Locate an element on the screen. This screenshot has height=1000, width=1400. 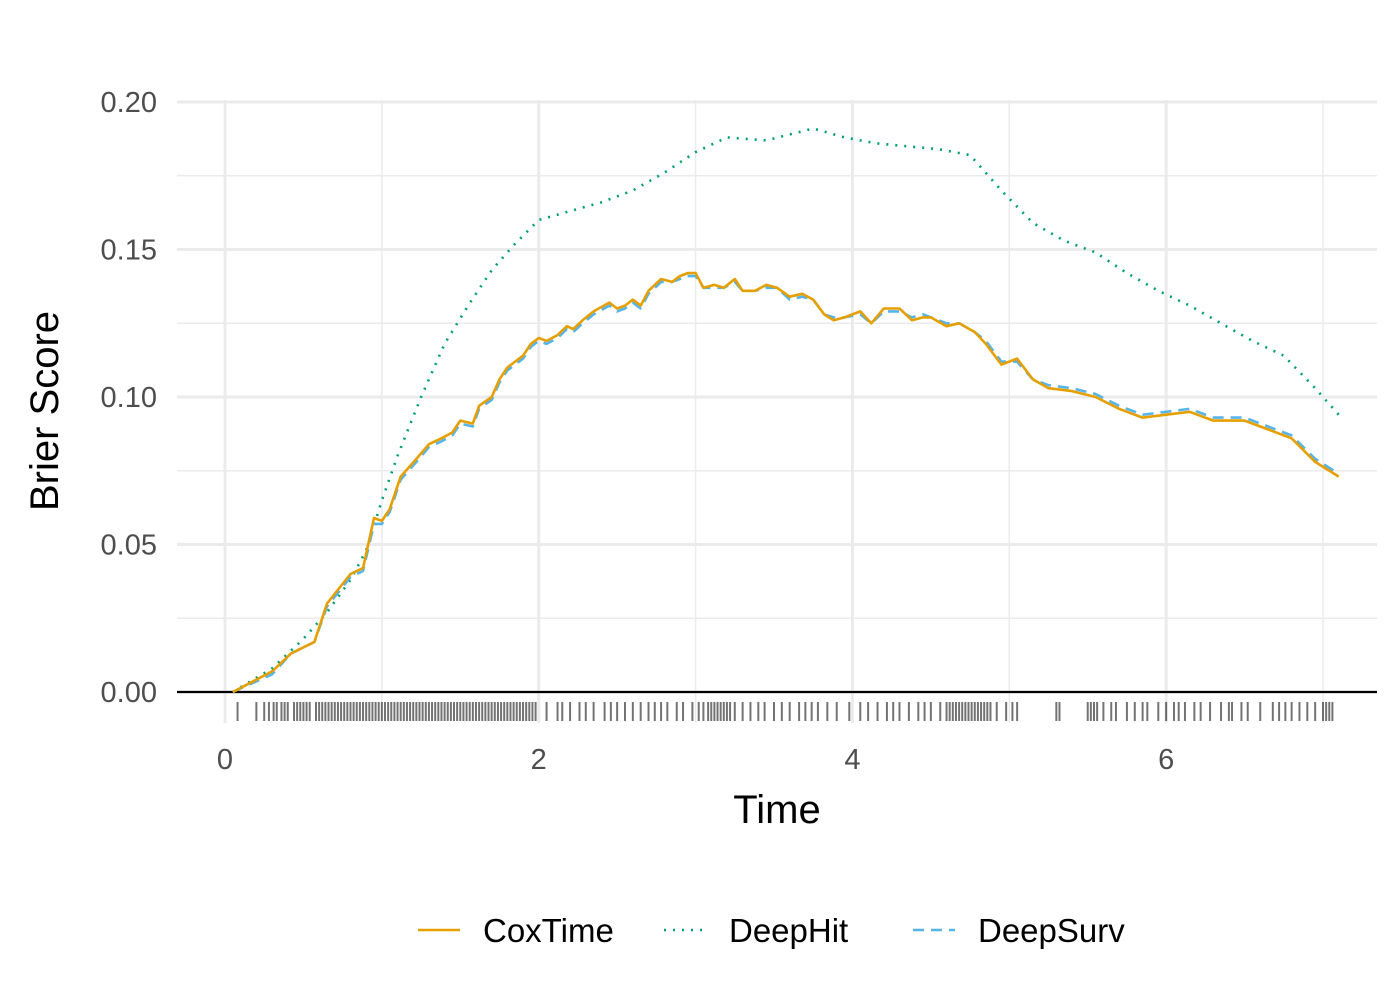
x-tick-label: 6 is located at coordinates (1166, 760).